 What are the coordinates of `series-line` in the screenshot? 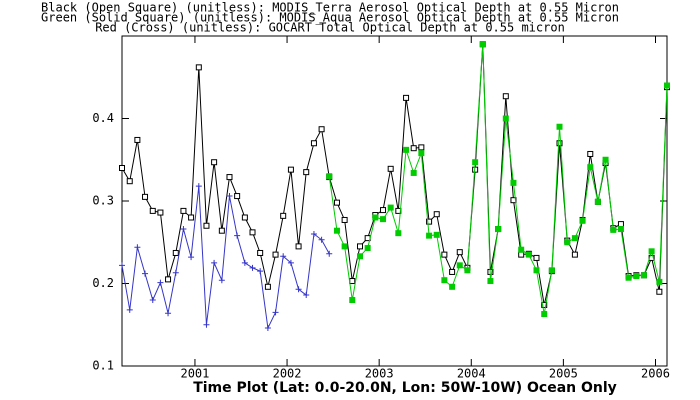 It's located at (225, 258).